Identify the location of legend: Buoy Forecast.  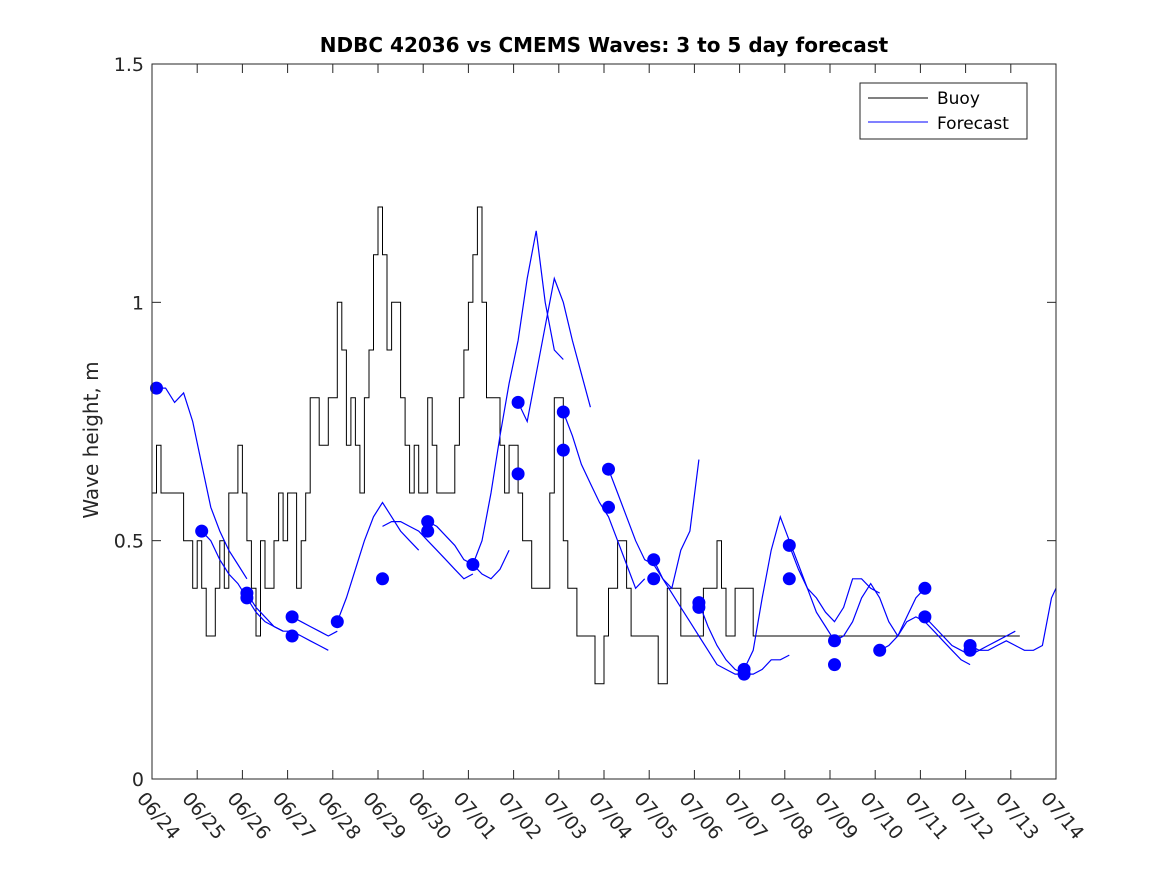
(943, 111).